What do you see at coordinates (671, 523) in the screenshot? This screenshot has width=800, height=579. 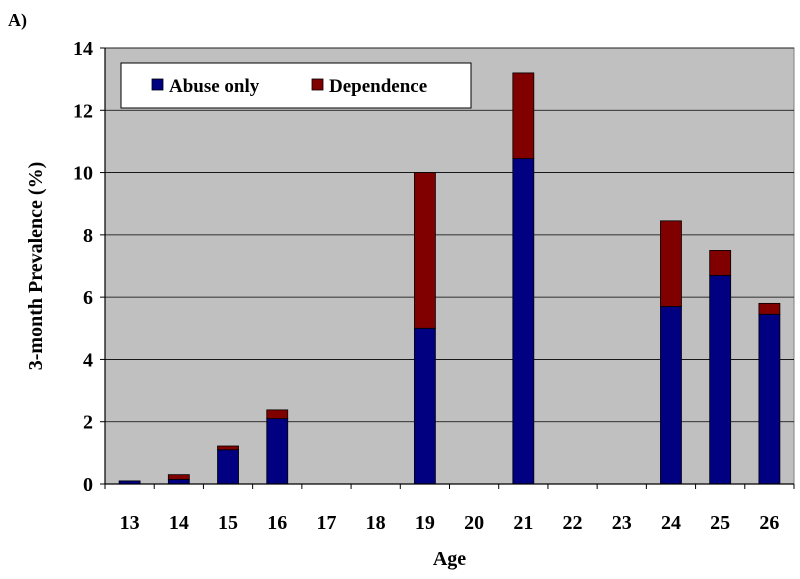 I see `x-tick-label: 24` at bounding box center [671, 523].